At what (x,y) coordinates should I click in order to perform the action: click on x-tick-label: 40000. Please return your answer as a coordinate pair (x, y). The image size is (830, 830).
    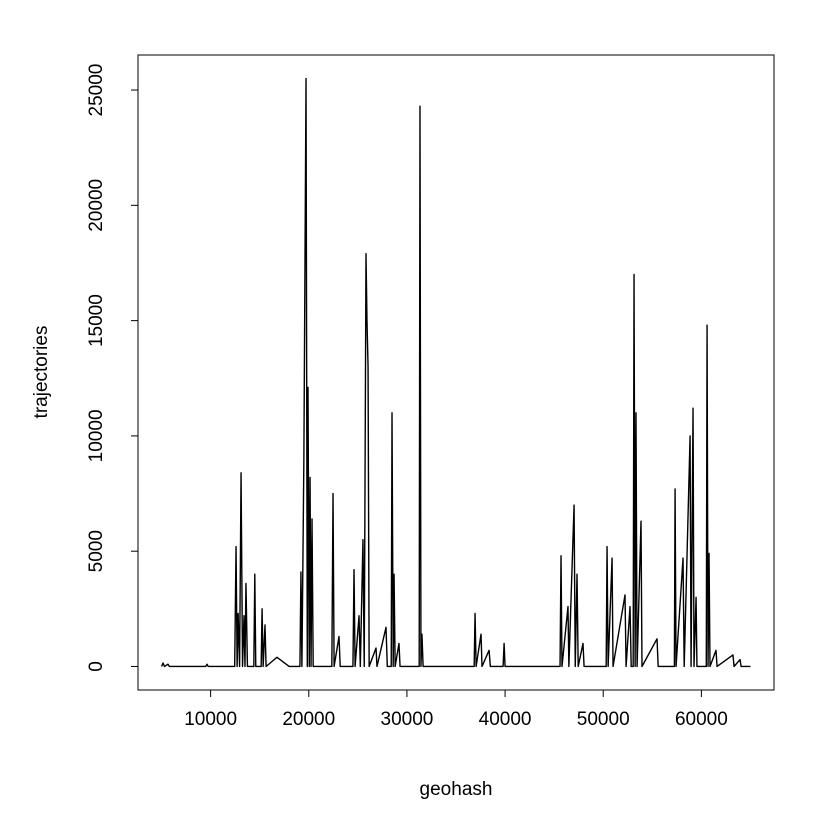
    Looking at the image, I should click on (505, 719).